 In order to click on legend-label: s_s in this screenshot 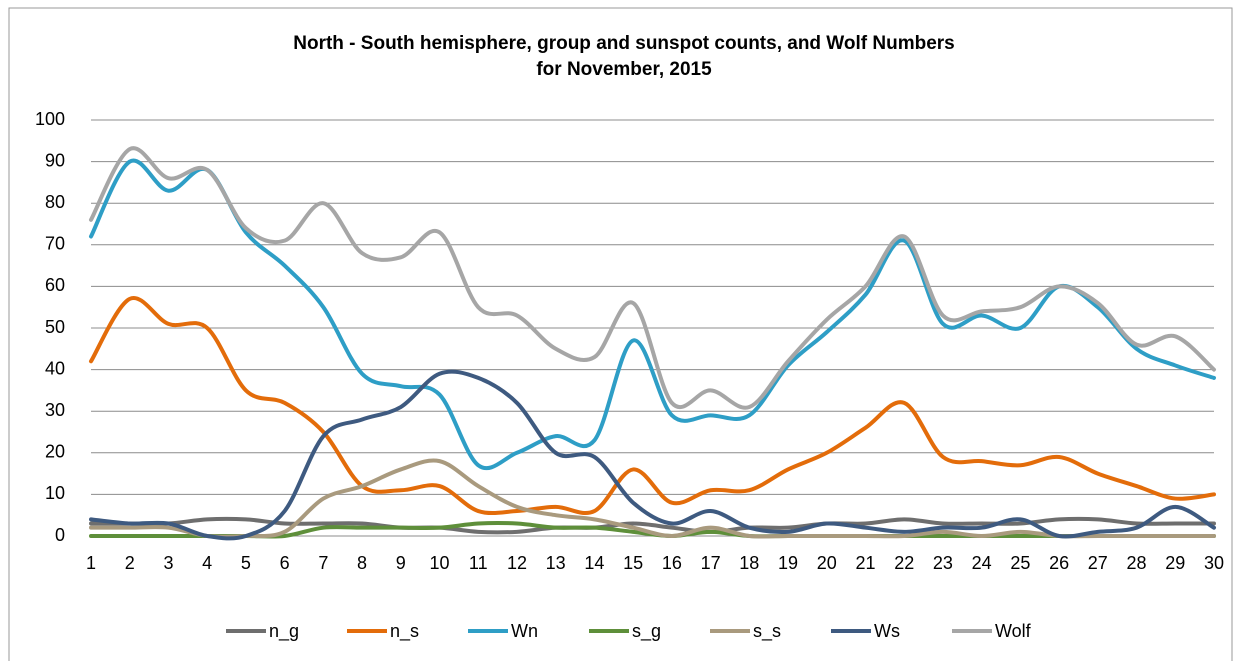, I will do `click(767, 631)`.